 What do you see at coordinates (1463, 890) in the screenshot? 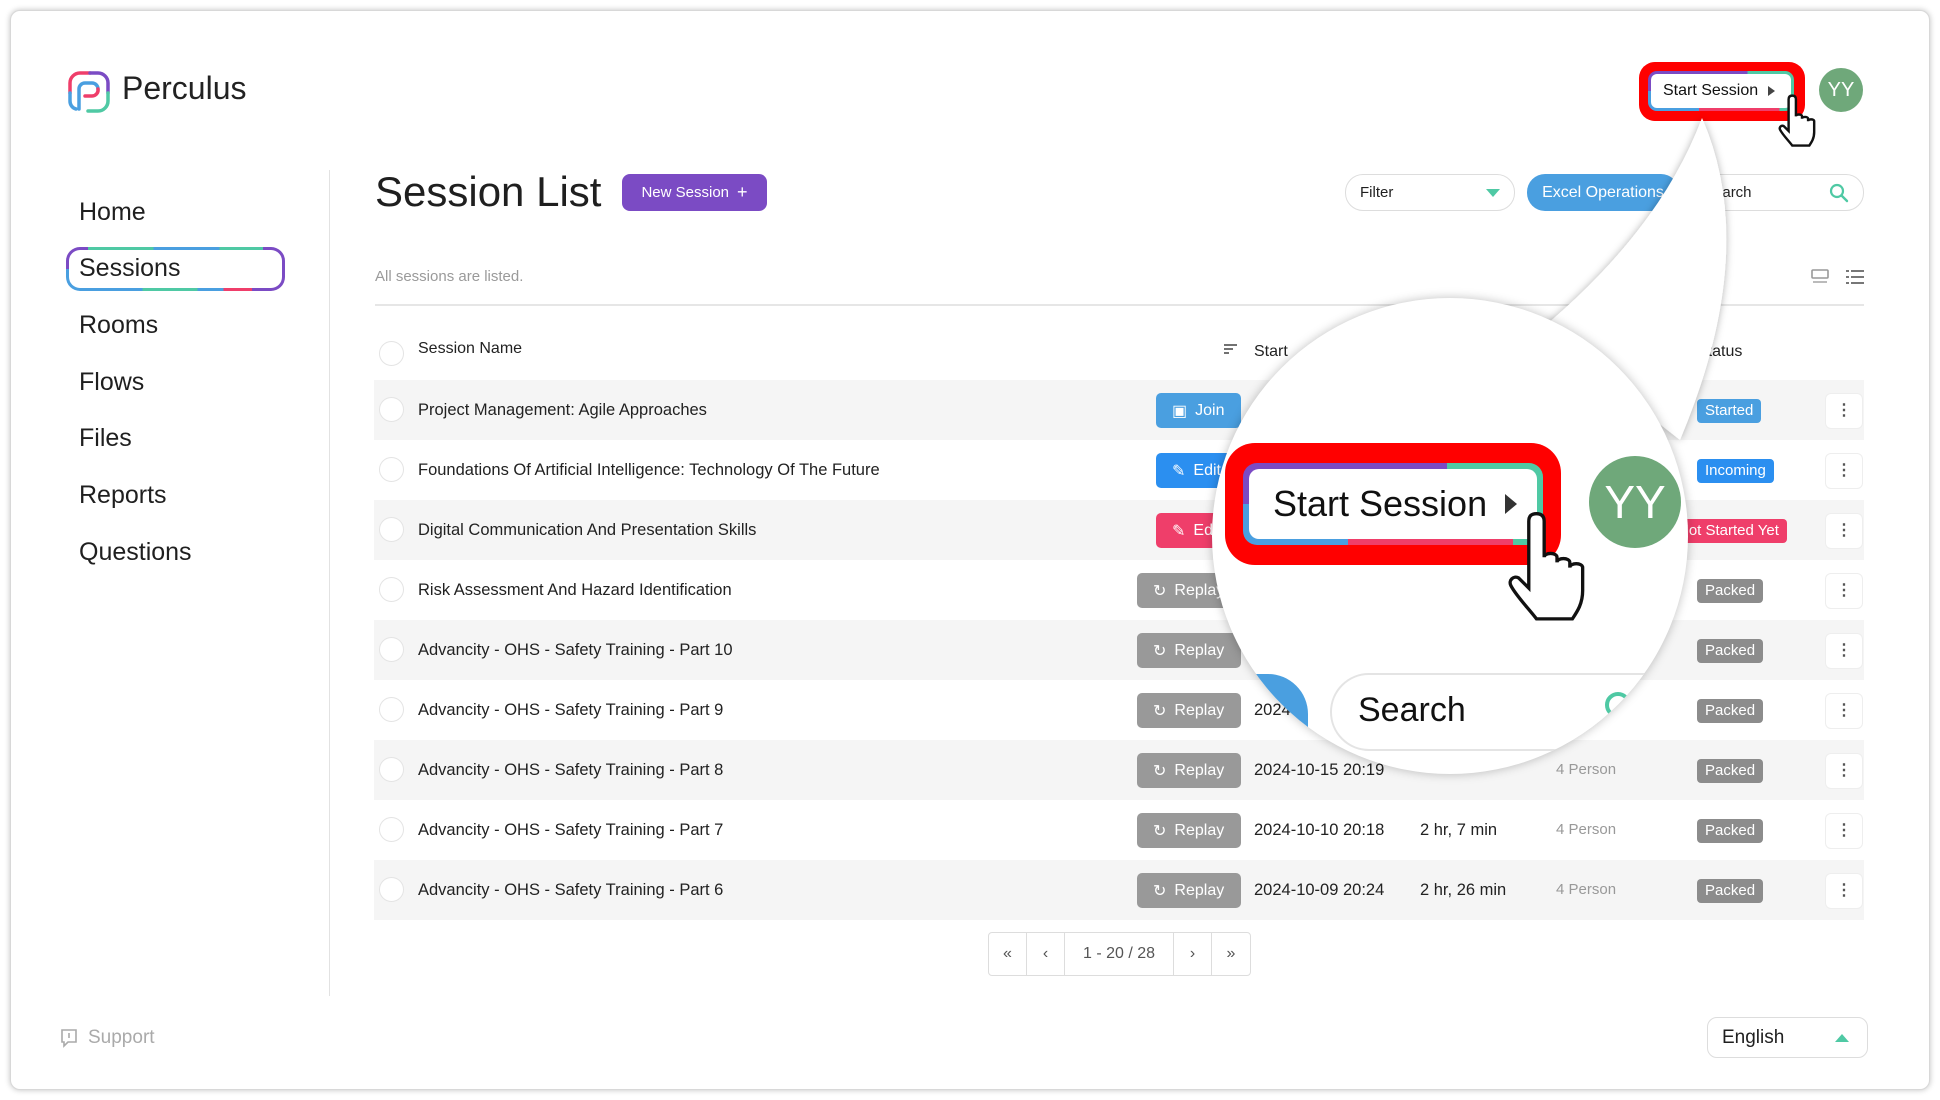
I see `duration: 2 hr, 26 min` at bounding box center [1463, 890].